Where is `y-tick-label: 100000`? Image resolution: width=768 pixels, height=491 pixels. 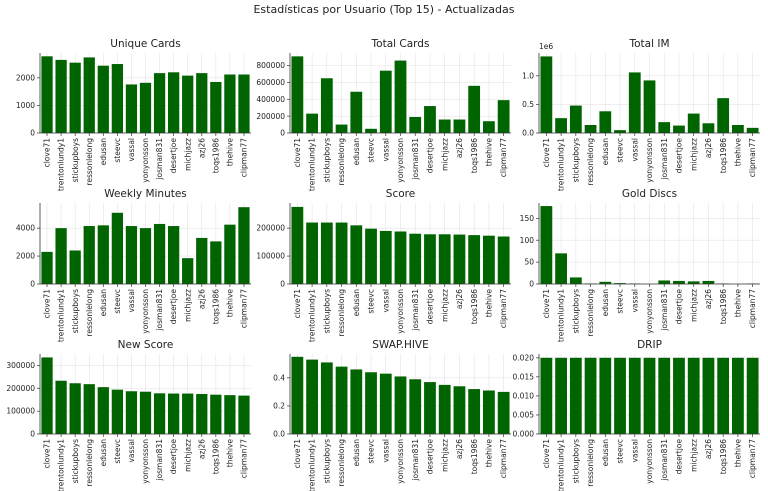 y-tick-label: 100000 is located at coordinates (20, 411).